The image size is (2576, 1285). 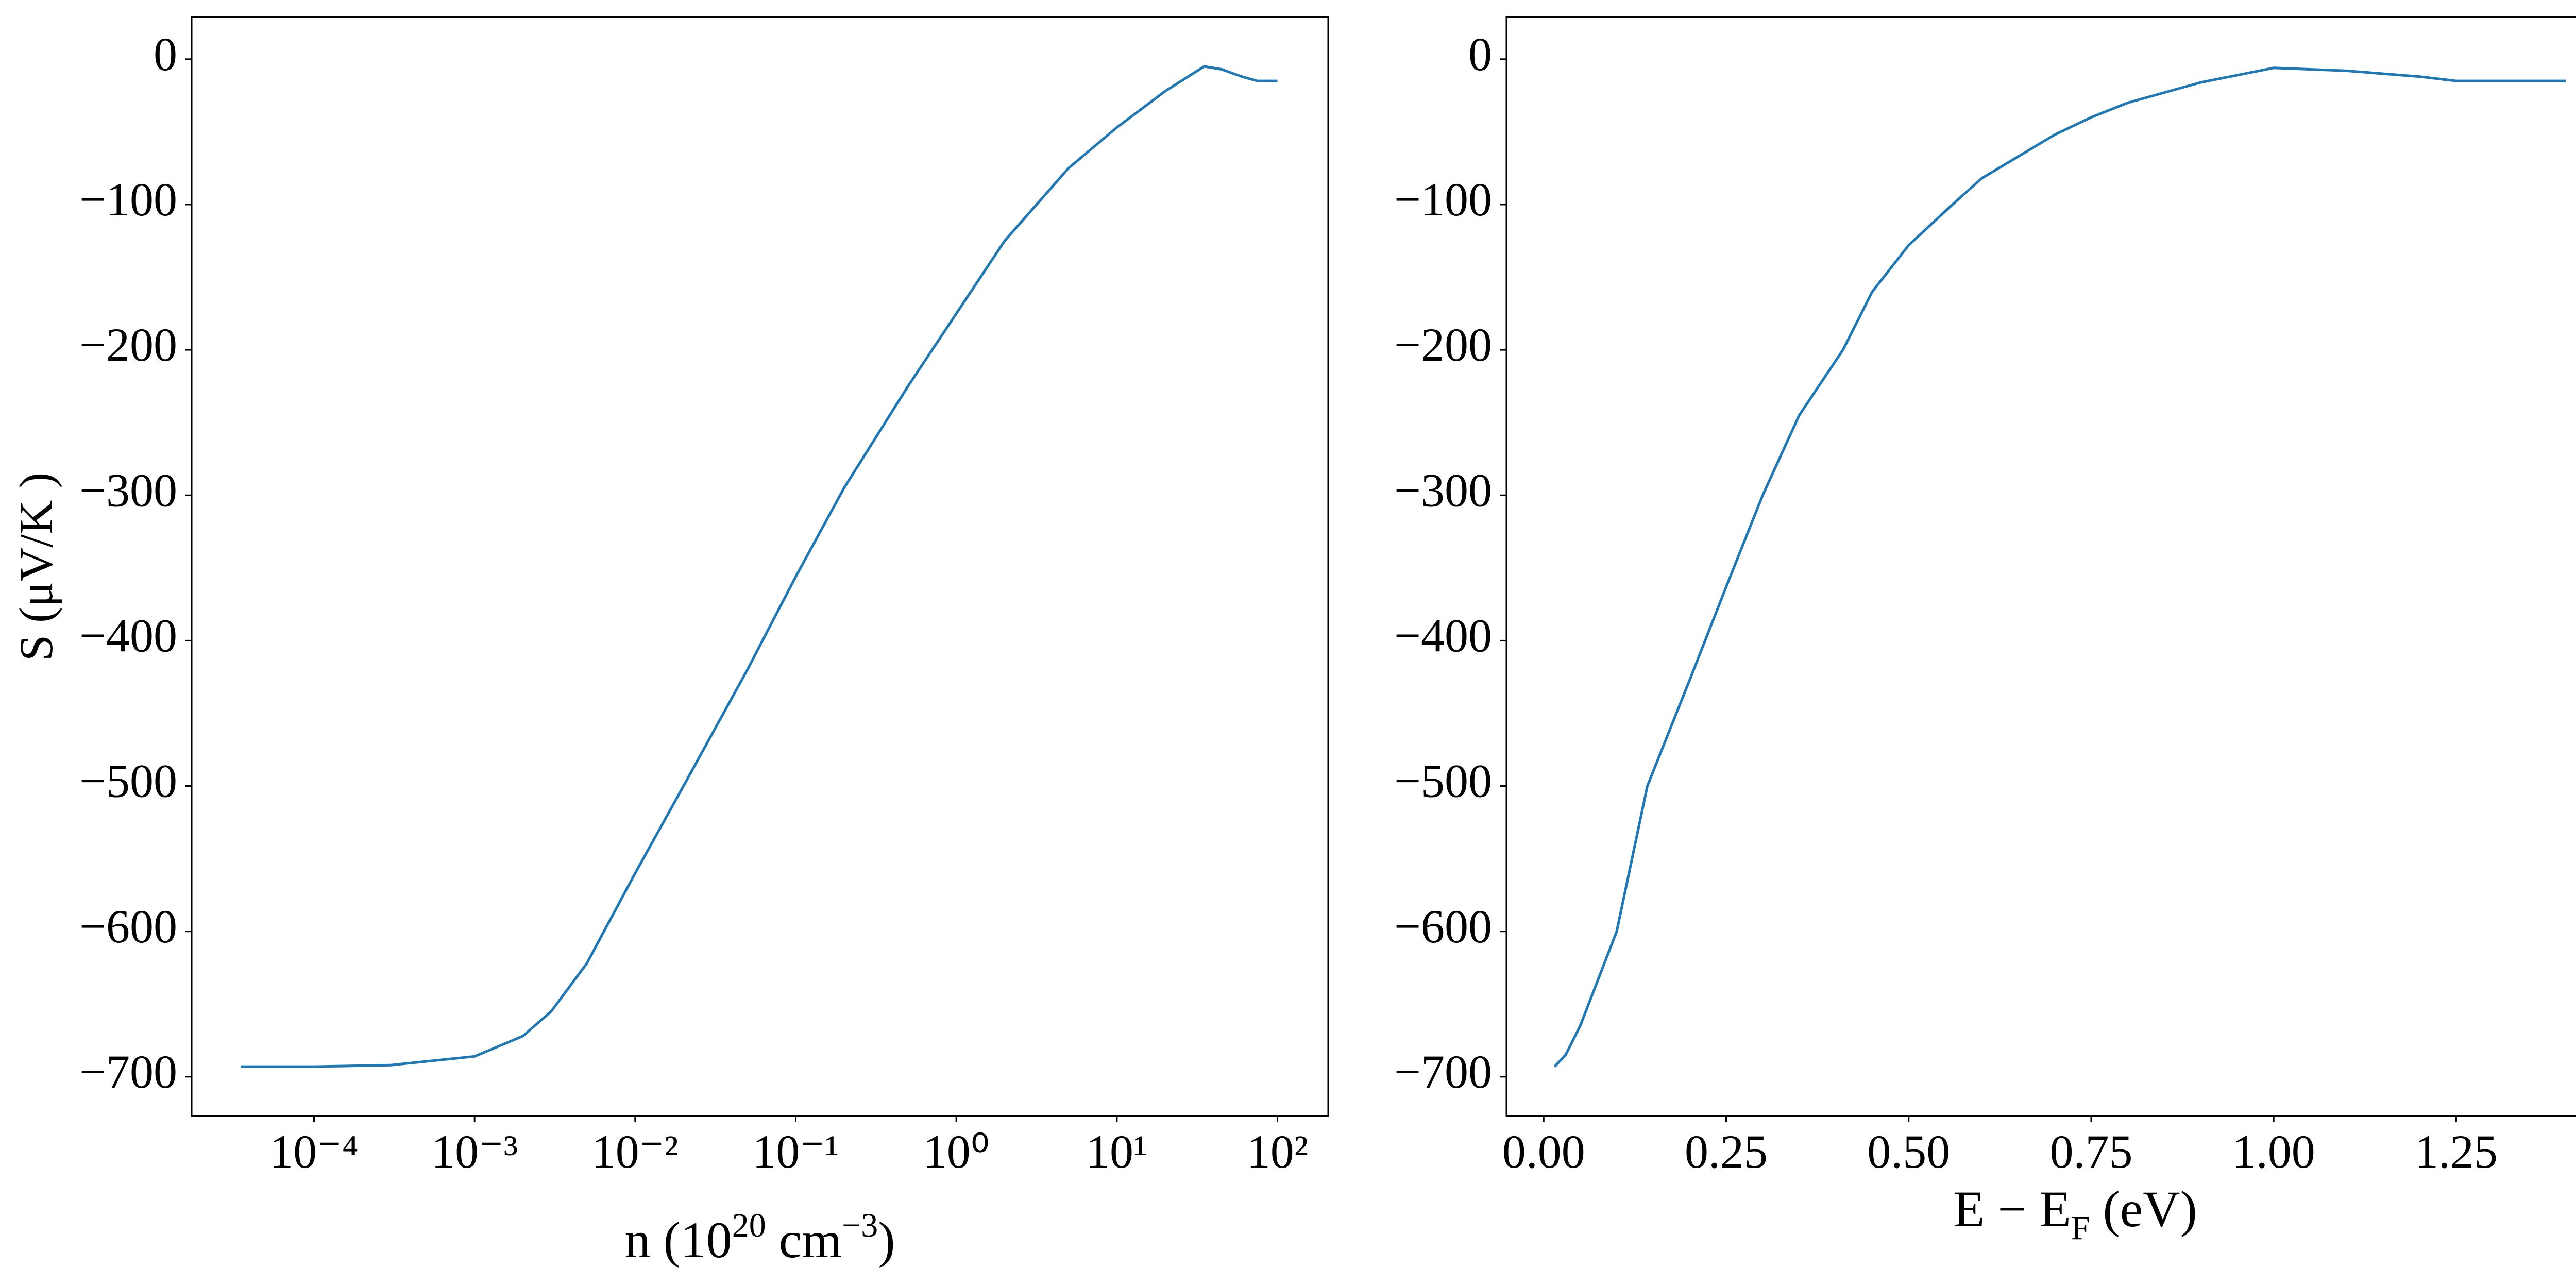 What do you see at coordinates (635, 1151) in the screenshot?
I see `x-tick-label: 10⁻²` at bounding box center [635, 1151].